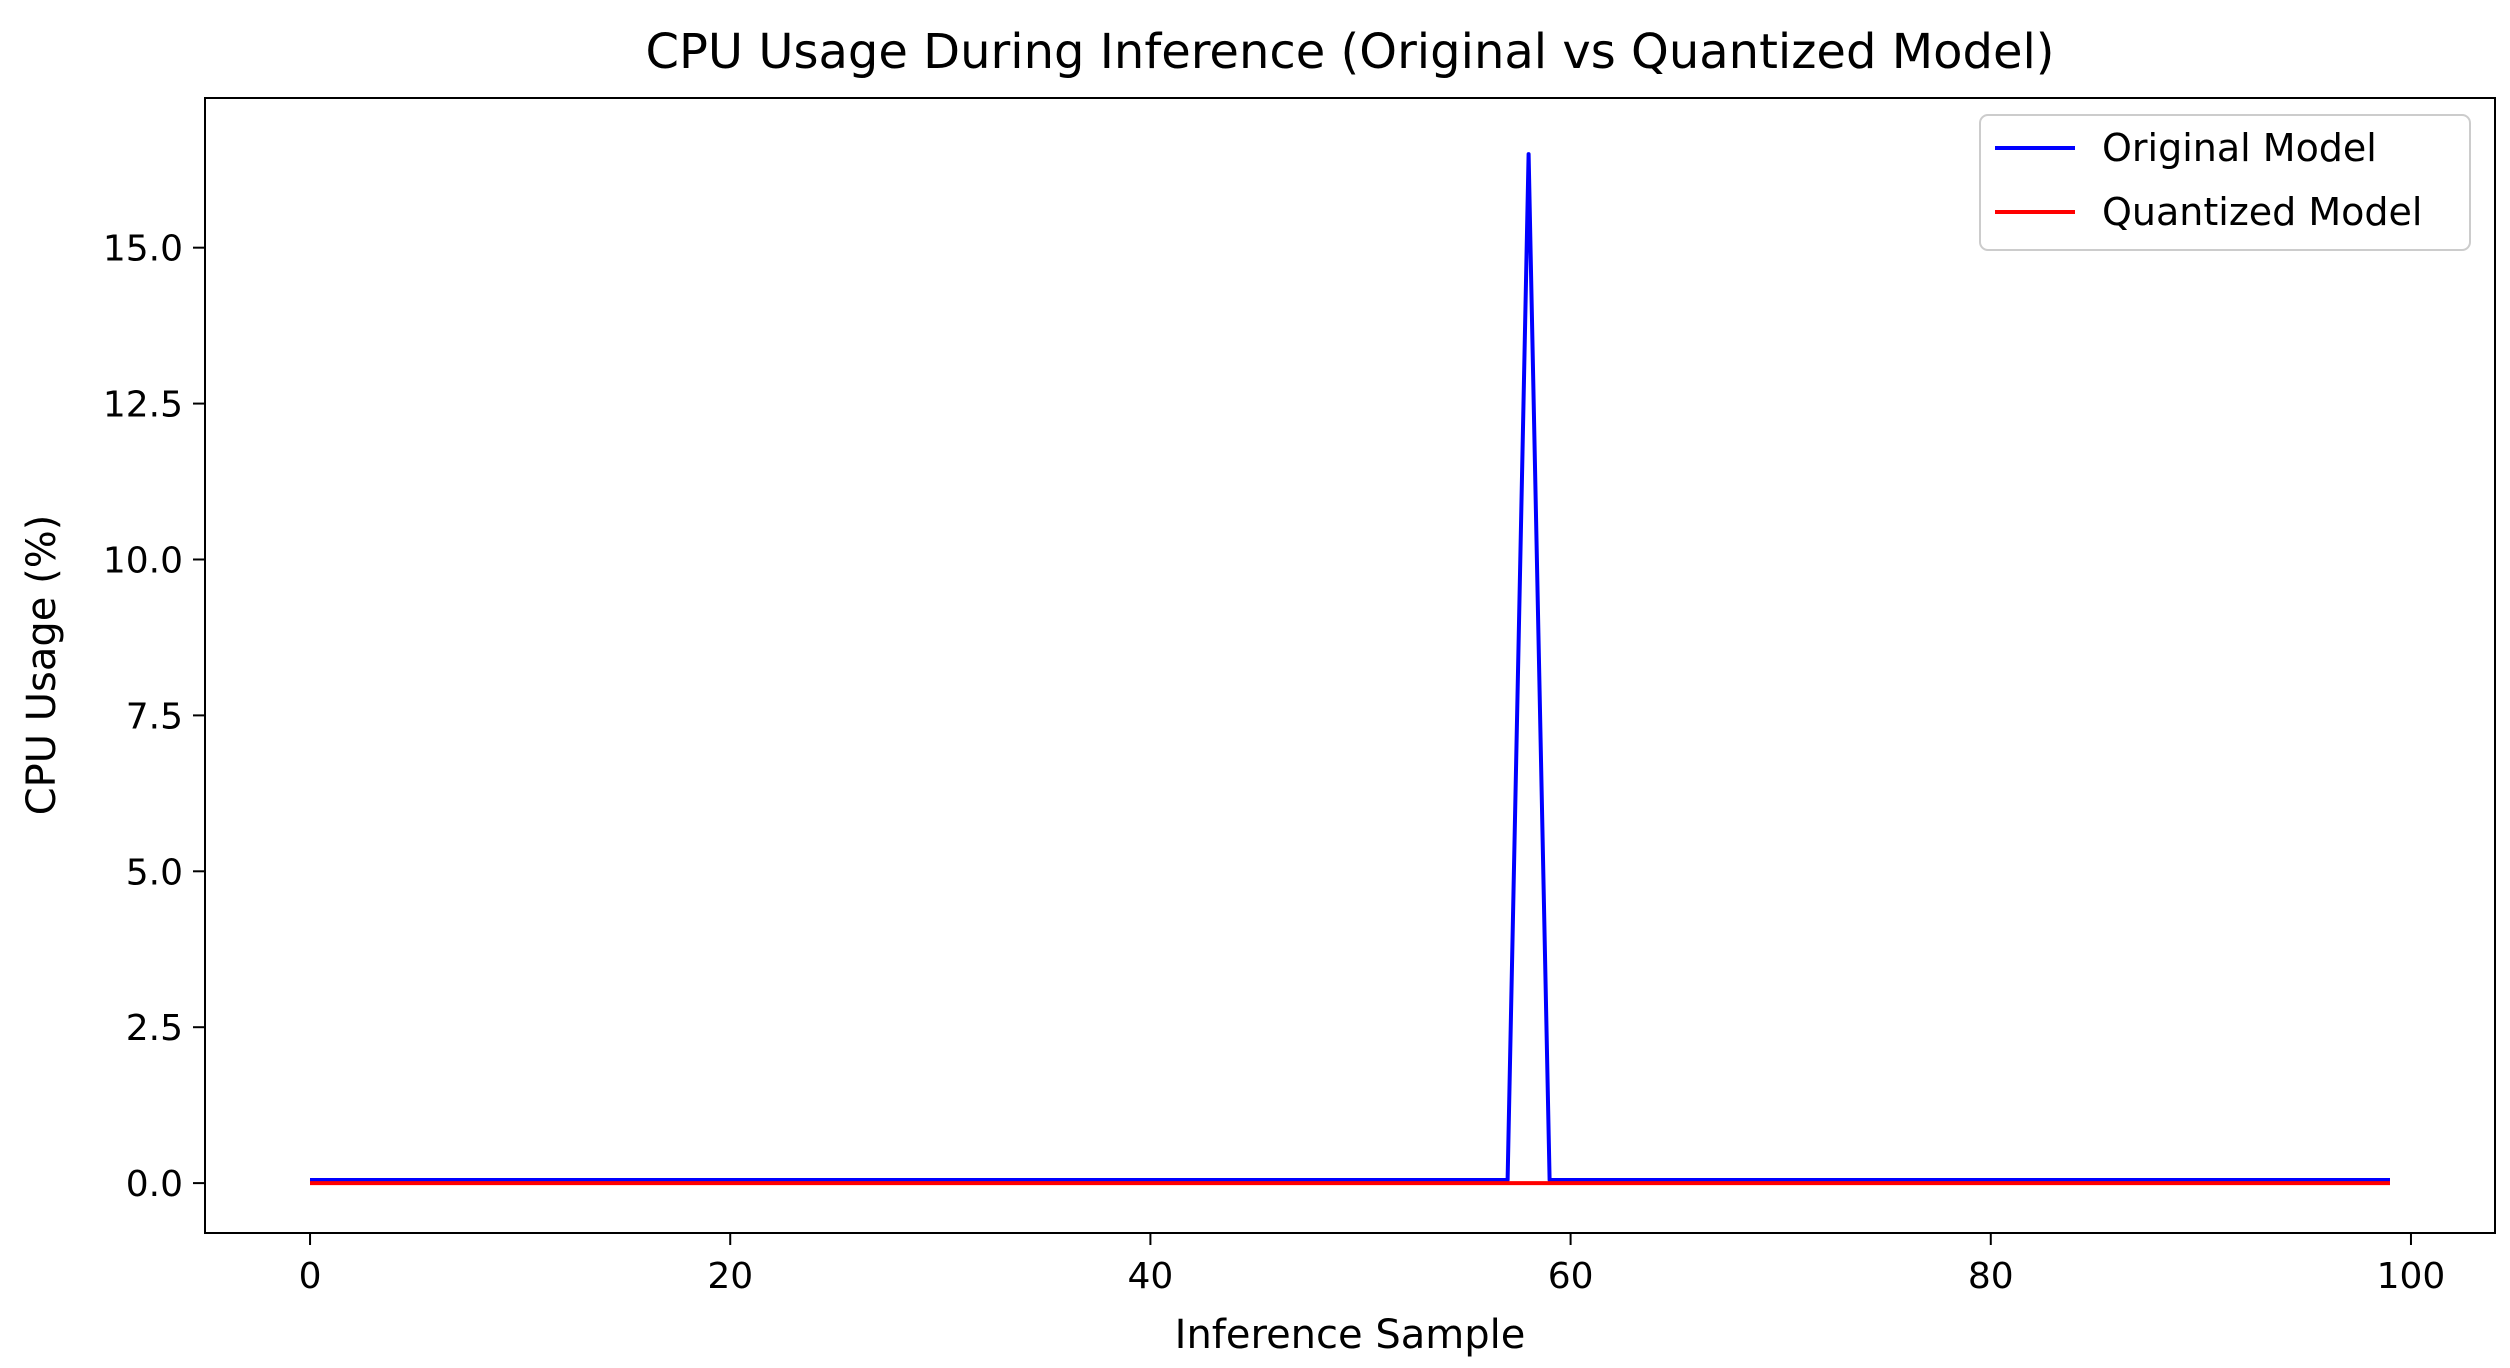  I want to click on y-tick-label: 10.0, so click(143, 560).